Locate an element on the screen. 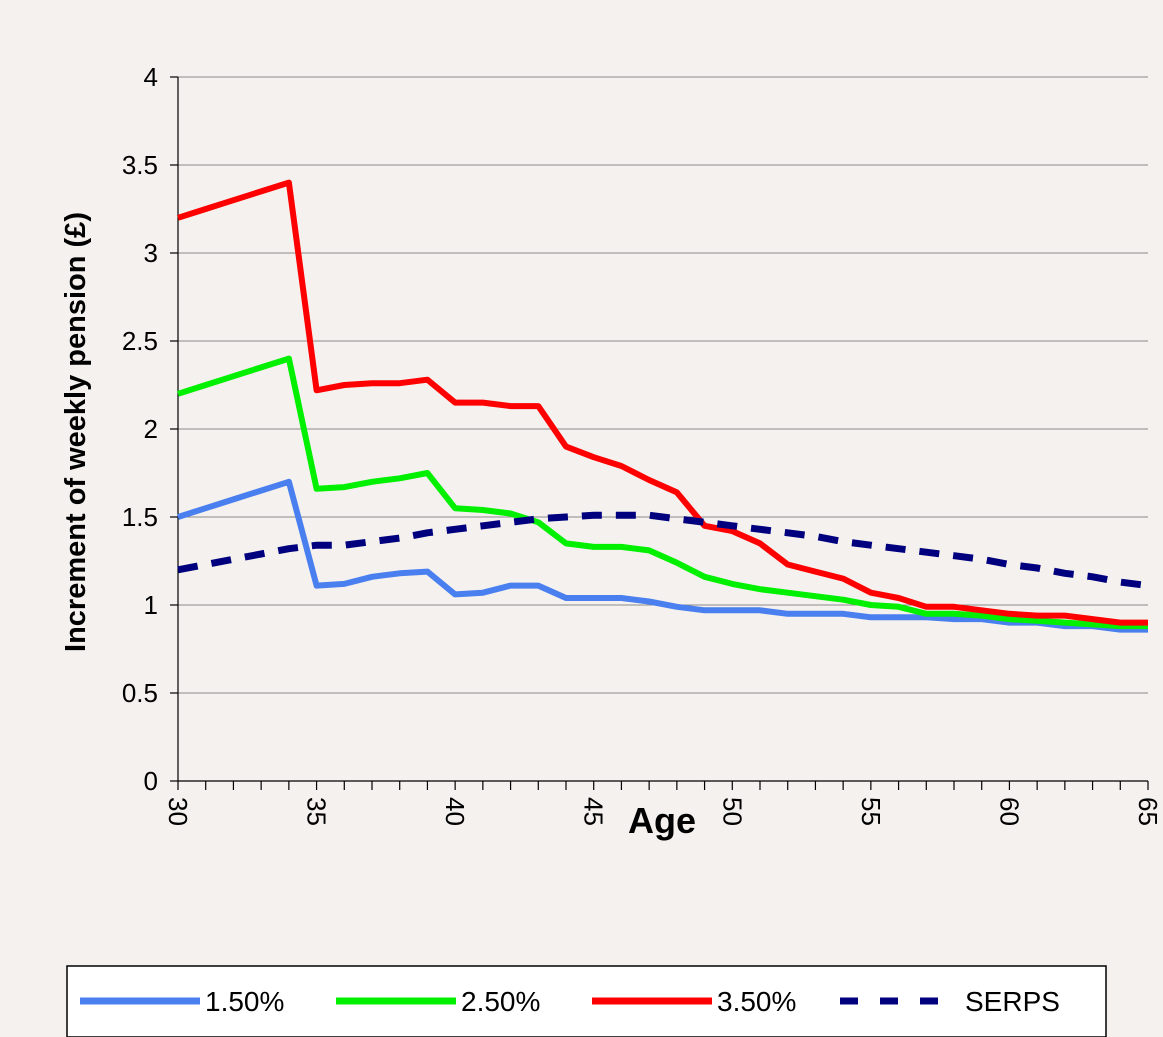 The width and height of the screenshot is (1163, 1037). x-axis-title: Age is located at coordinates (662, 820).